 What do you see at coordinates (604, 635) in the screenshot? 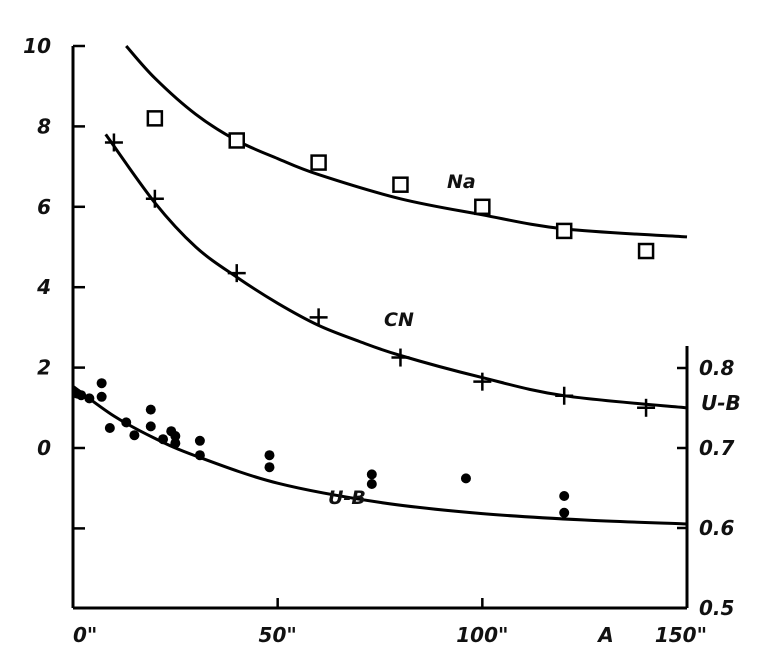
I see `x-axis-label: A` at bounding box center [604, 635].